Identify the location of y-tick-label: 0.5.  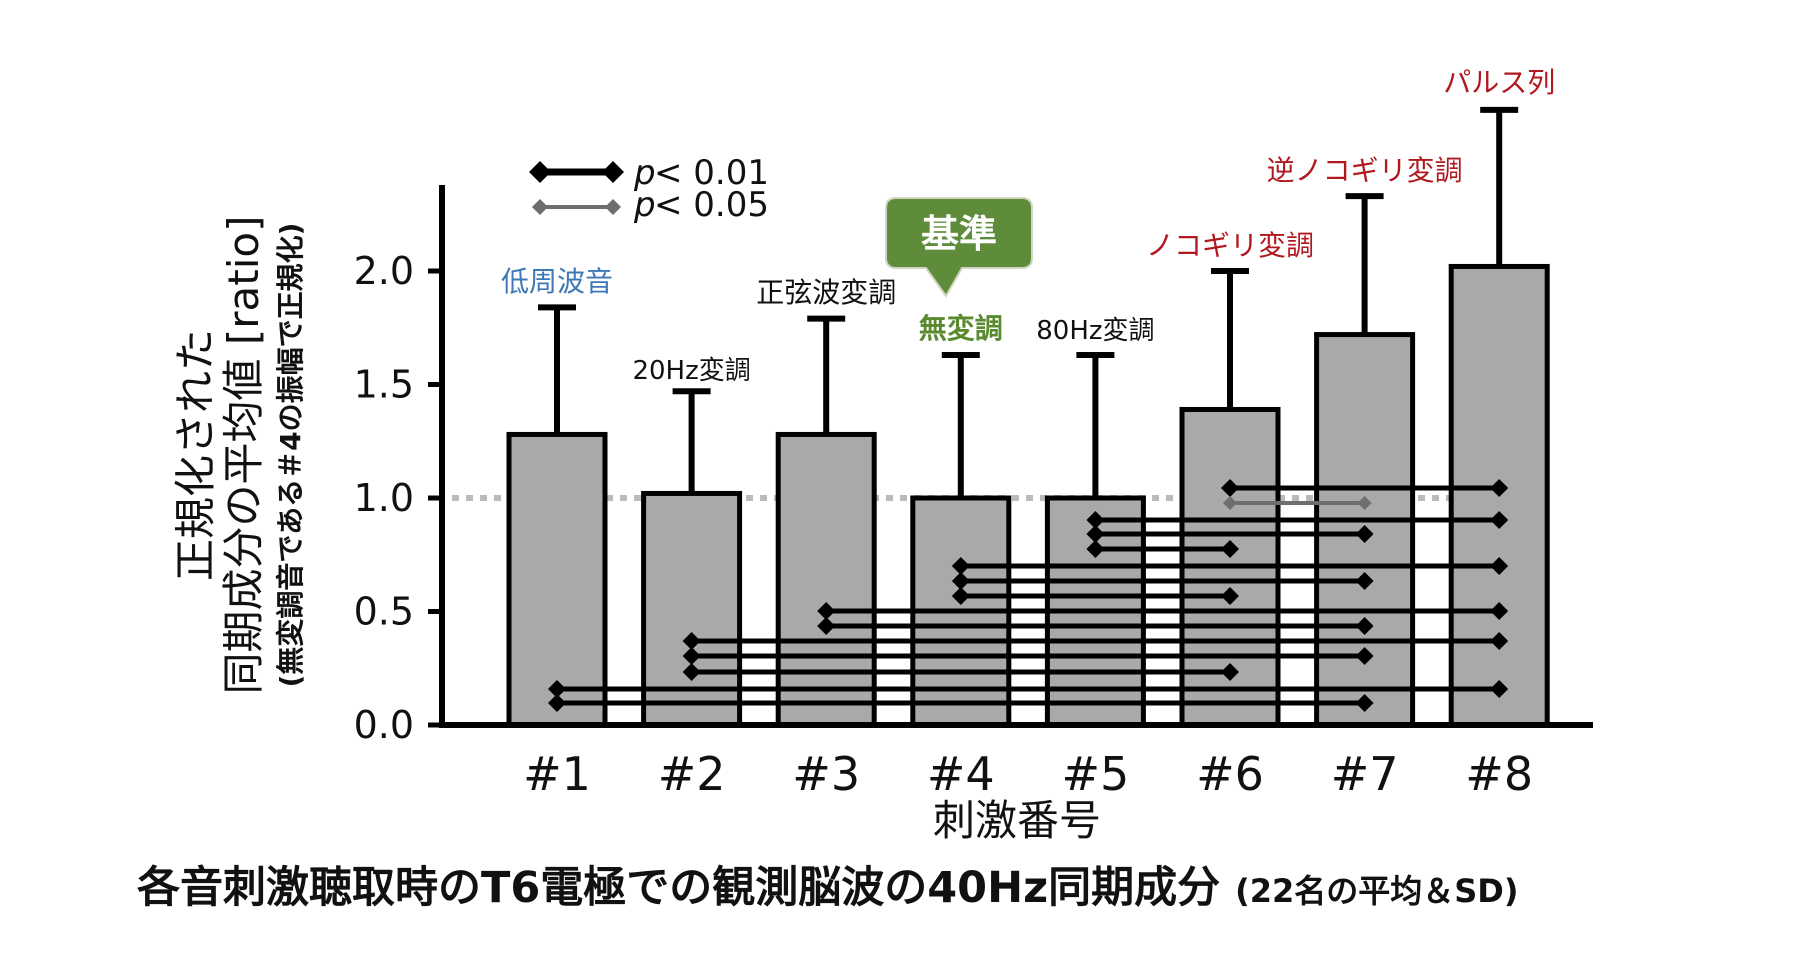
(384, 612).